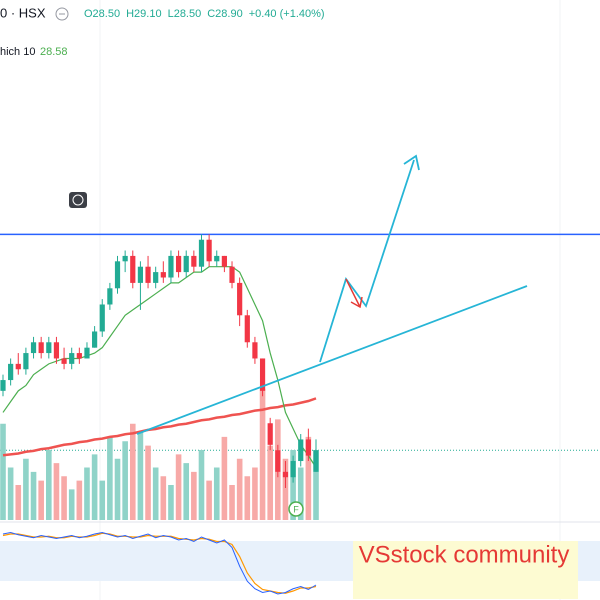 This screenshot has width=600, height=600. I want to click on collapse-icon, so click(62, 14).